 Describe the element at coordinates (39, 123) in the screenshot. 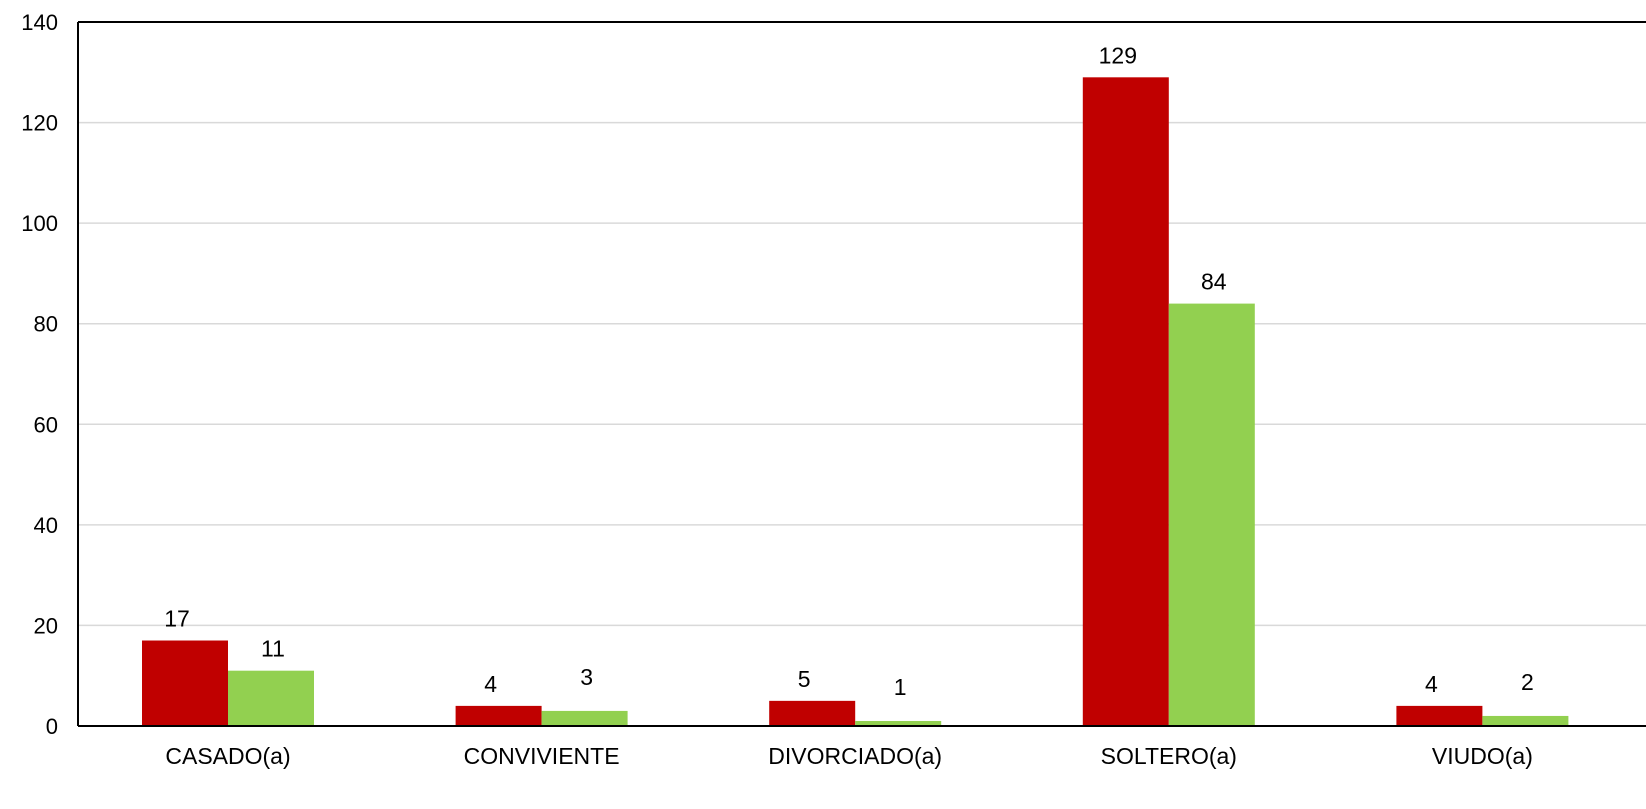

I see `y-tick-label: 120` at that location.